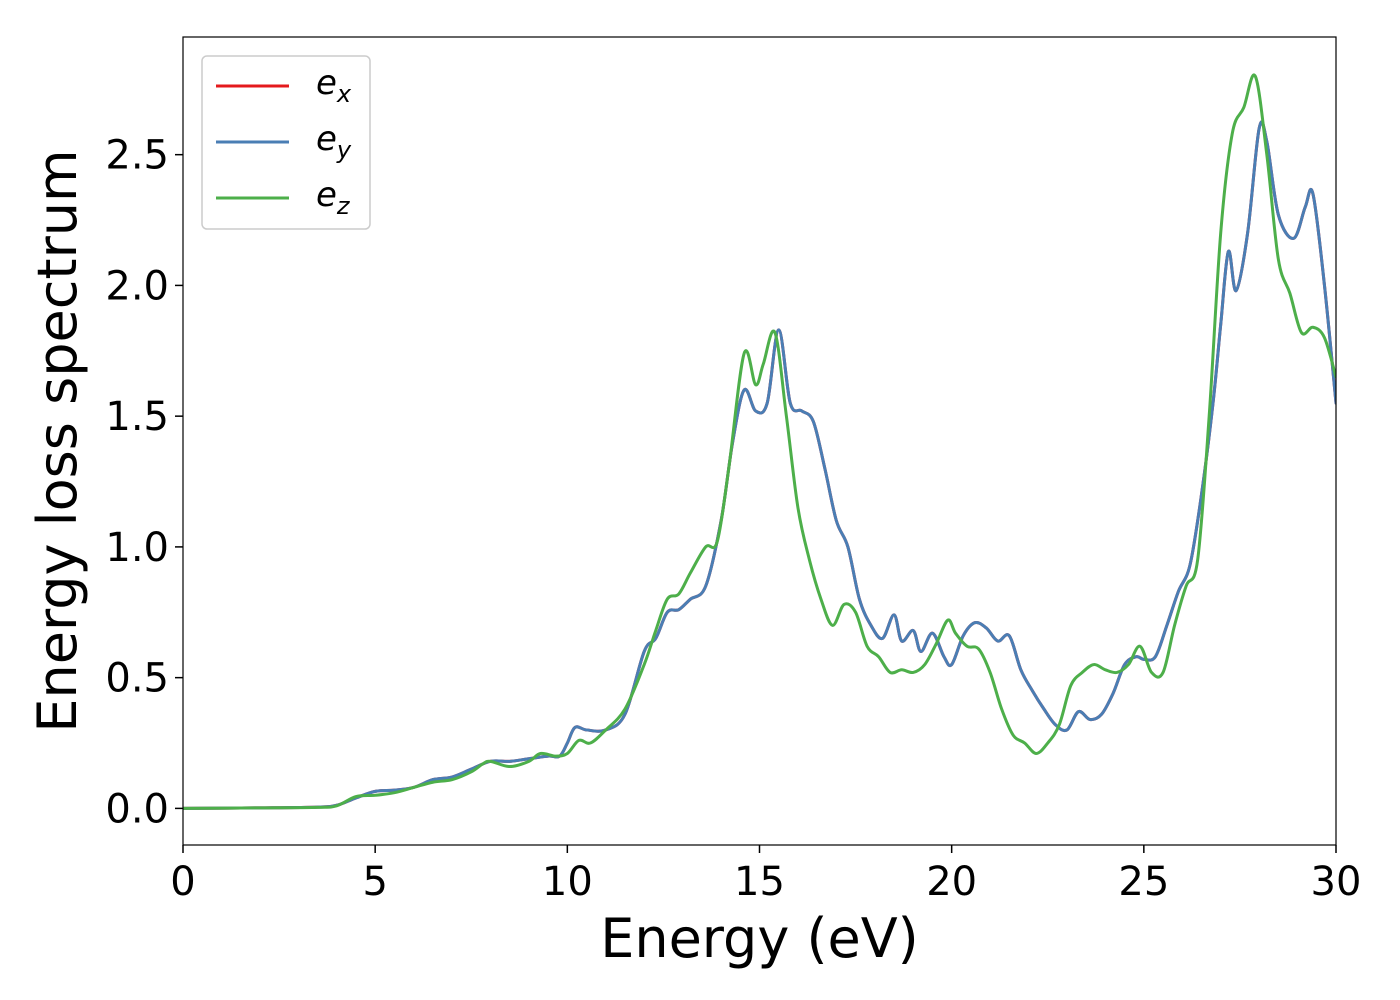 Image resolution: width=1400 pixels, height=1000 pixels. What do you see at coordinates (951, 882) in the screenshot?
I see `x-tick-label: 20` at bounding box center [951, 882].